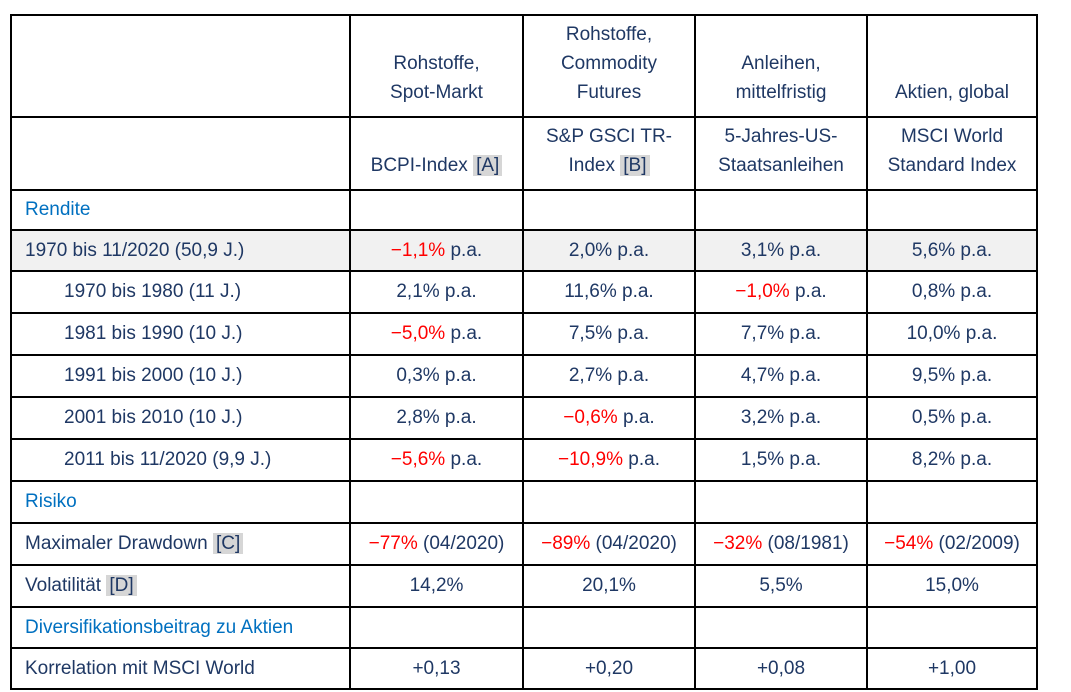 The height and width of the screenshot is (692, 1071). I want to click on cell-value: 5,6%, so click(933, 250).